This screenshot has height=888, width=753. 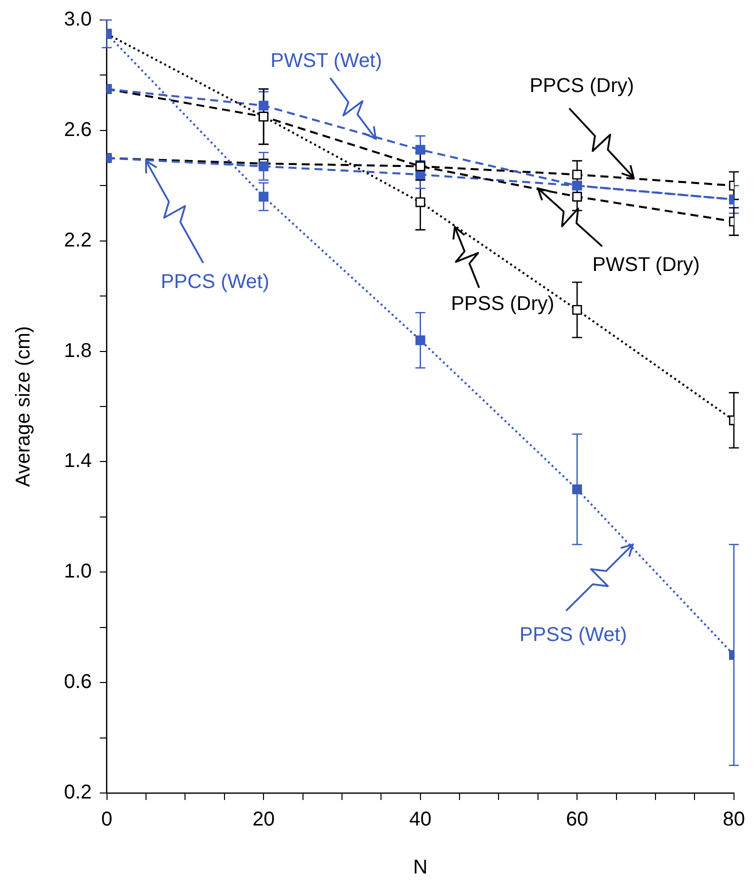 I want to click on text: PPCS (Wet), so click(x=215, y=281).